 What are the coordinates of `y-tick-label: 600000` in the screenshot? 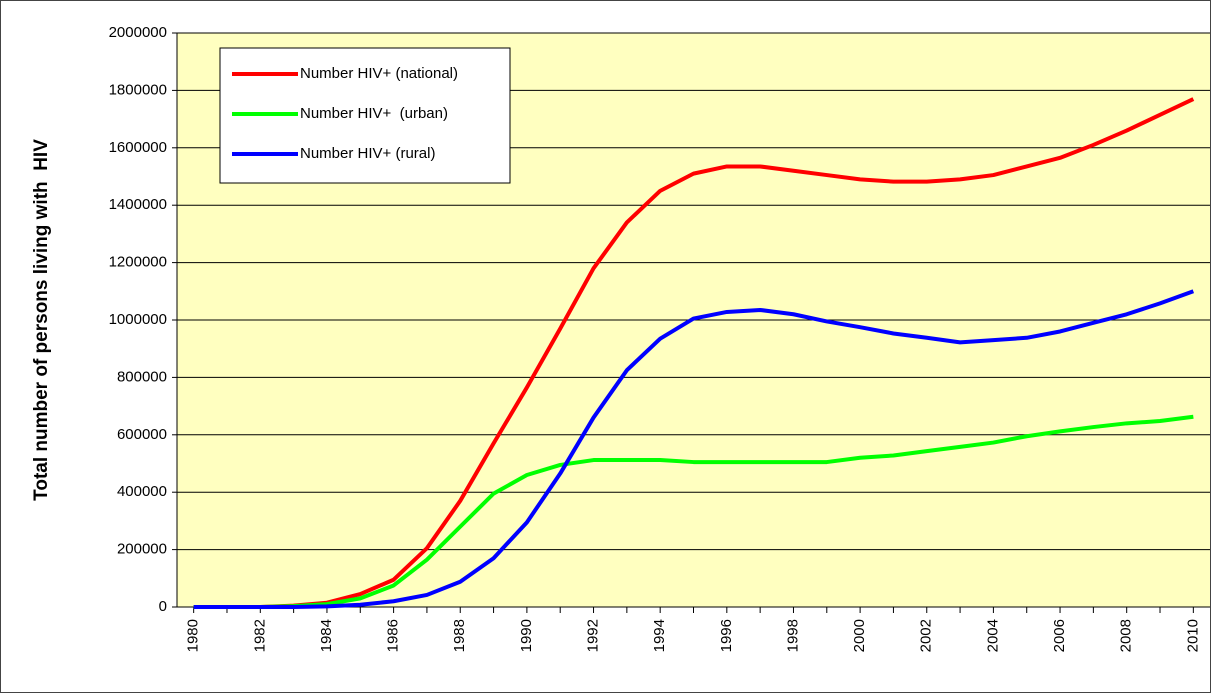 It's located at (142, 434).